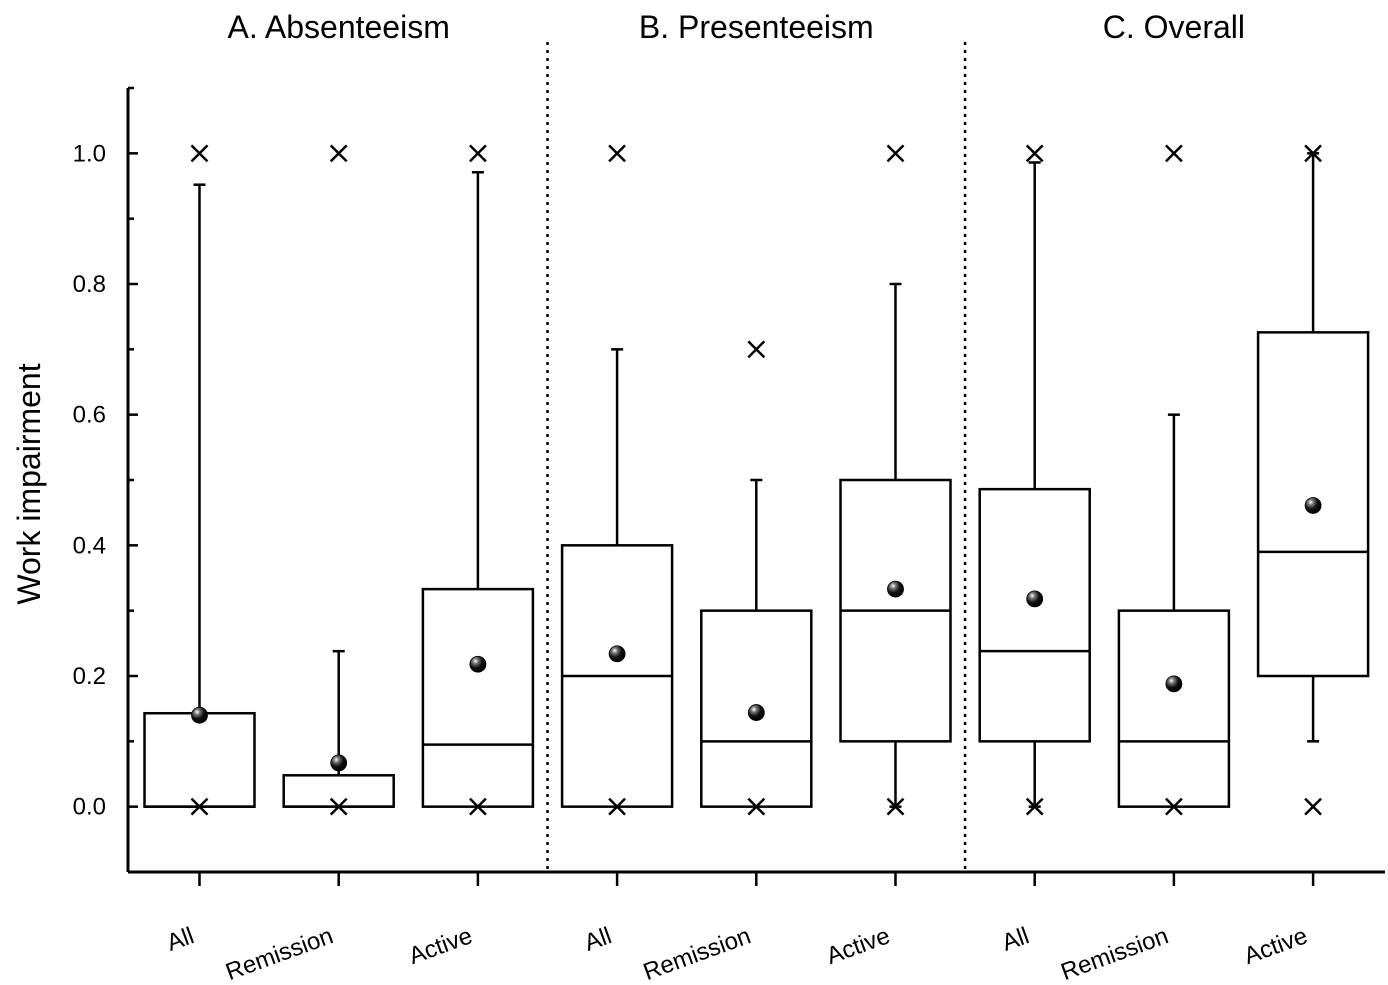 This screenshot has width=1388, height=985. I want to click on y-tick-label: 0.2, so click(89, 676).